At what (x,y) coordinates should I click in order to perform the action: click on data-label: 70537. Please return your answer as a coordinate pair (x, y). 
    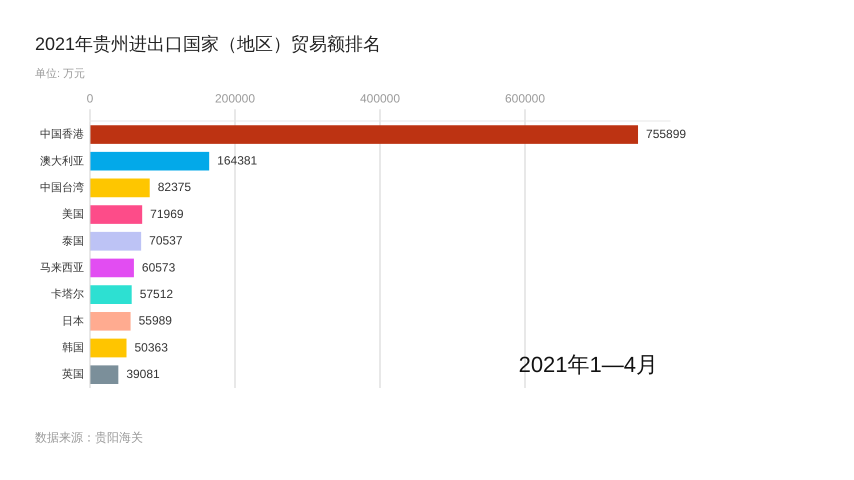
    Looking at the image, I should click on (166, 241).